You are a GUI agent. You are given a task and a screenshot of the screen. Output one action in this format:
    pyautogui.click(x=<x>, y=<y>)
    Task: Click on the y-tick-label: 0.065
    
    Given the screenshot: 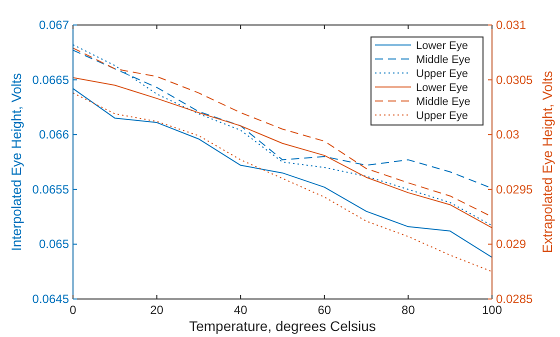 What is the action you would take?
    pyautogui.click(x=54, y=244)
    